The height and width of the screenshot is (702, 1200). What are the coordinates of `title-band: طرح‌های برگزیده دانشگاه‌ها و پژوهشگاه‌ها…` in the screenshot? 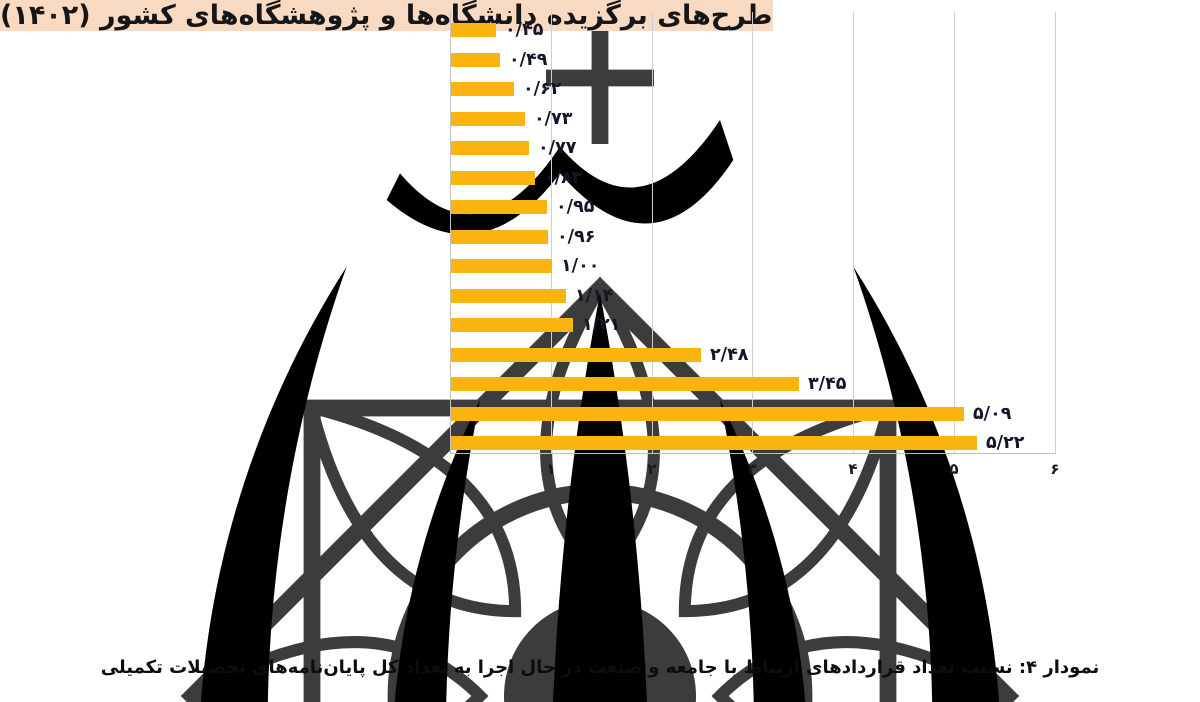 It's located at (386, 15).